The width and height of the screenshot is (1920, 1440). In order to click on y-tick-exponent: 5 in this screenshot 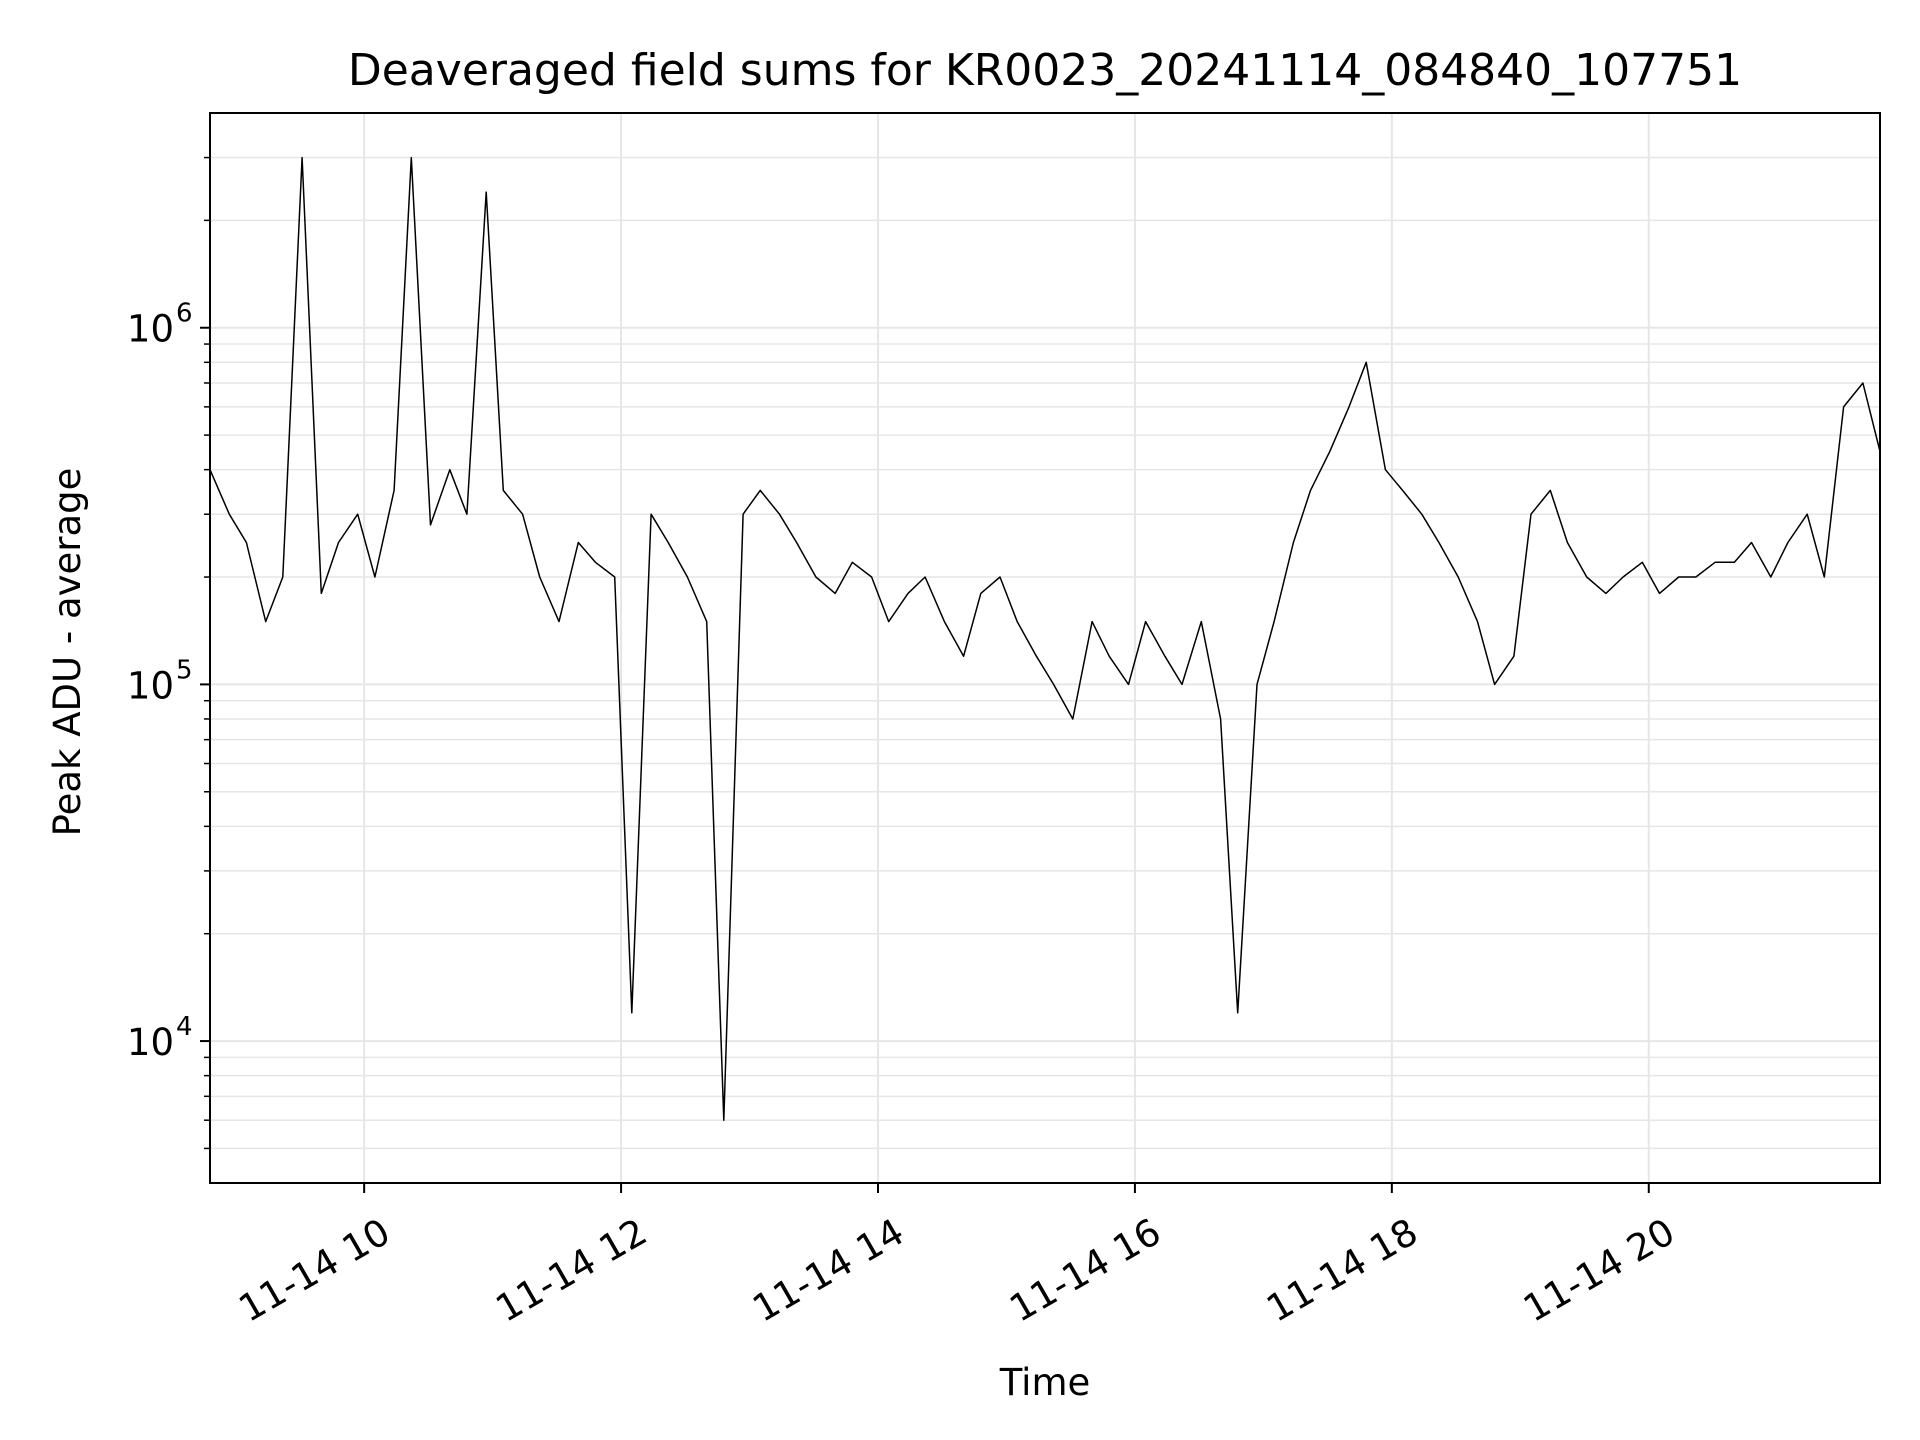, I will do `click(184, 670)`.